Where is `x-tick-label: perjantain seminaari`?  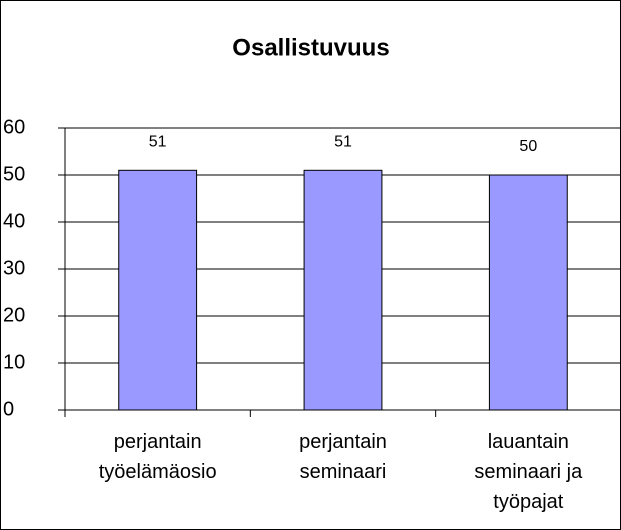
x-tick-label: perjantain seminaari is located at coordinates (343, 457).